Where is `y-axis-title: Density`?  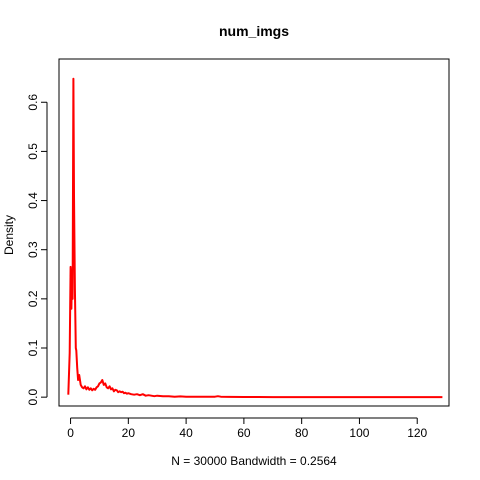 y-axis-title: Density is located at coordinates (9, 235).